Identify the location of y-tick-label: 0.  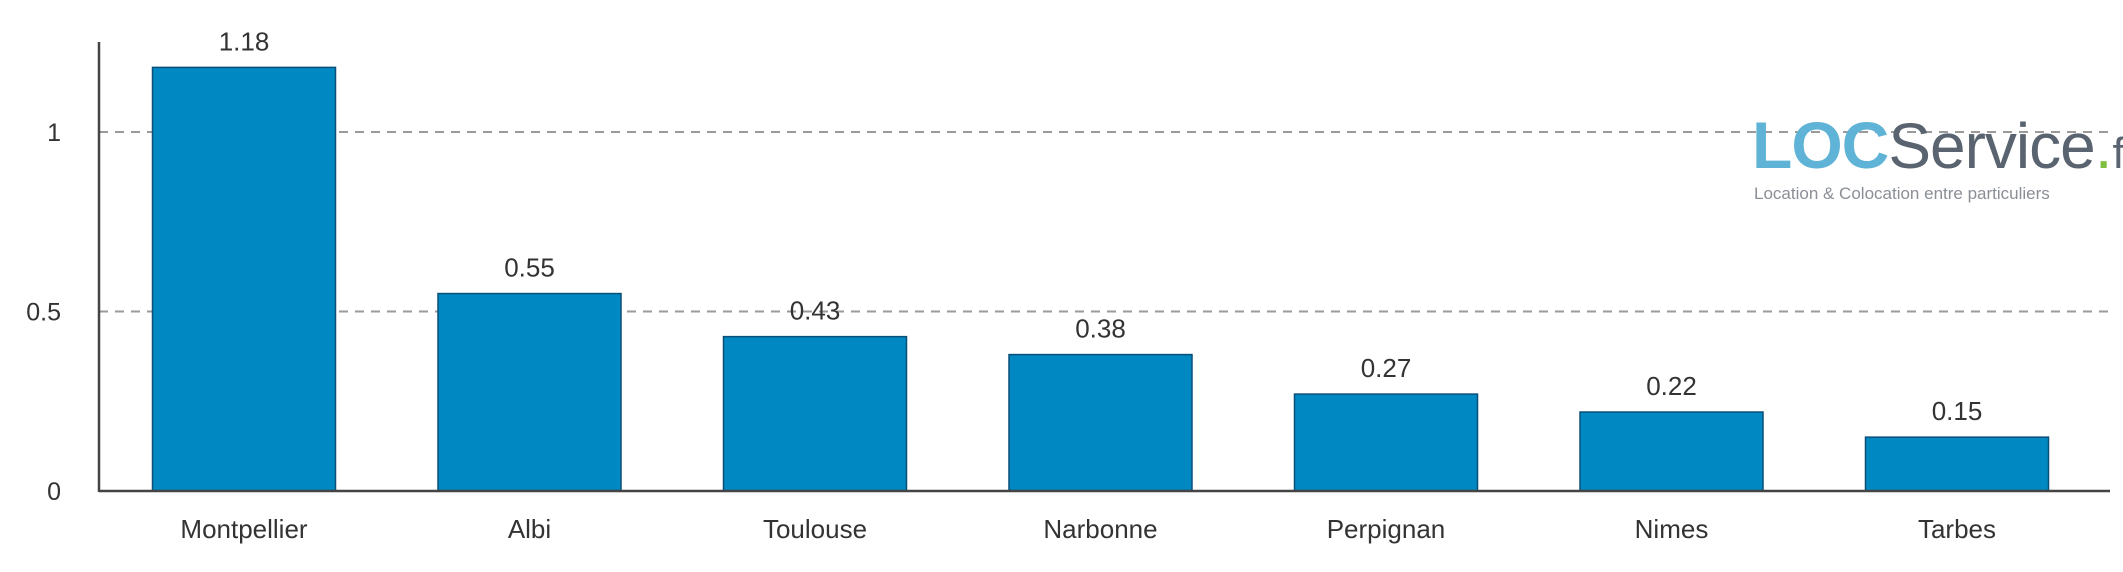
(54, 492).